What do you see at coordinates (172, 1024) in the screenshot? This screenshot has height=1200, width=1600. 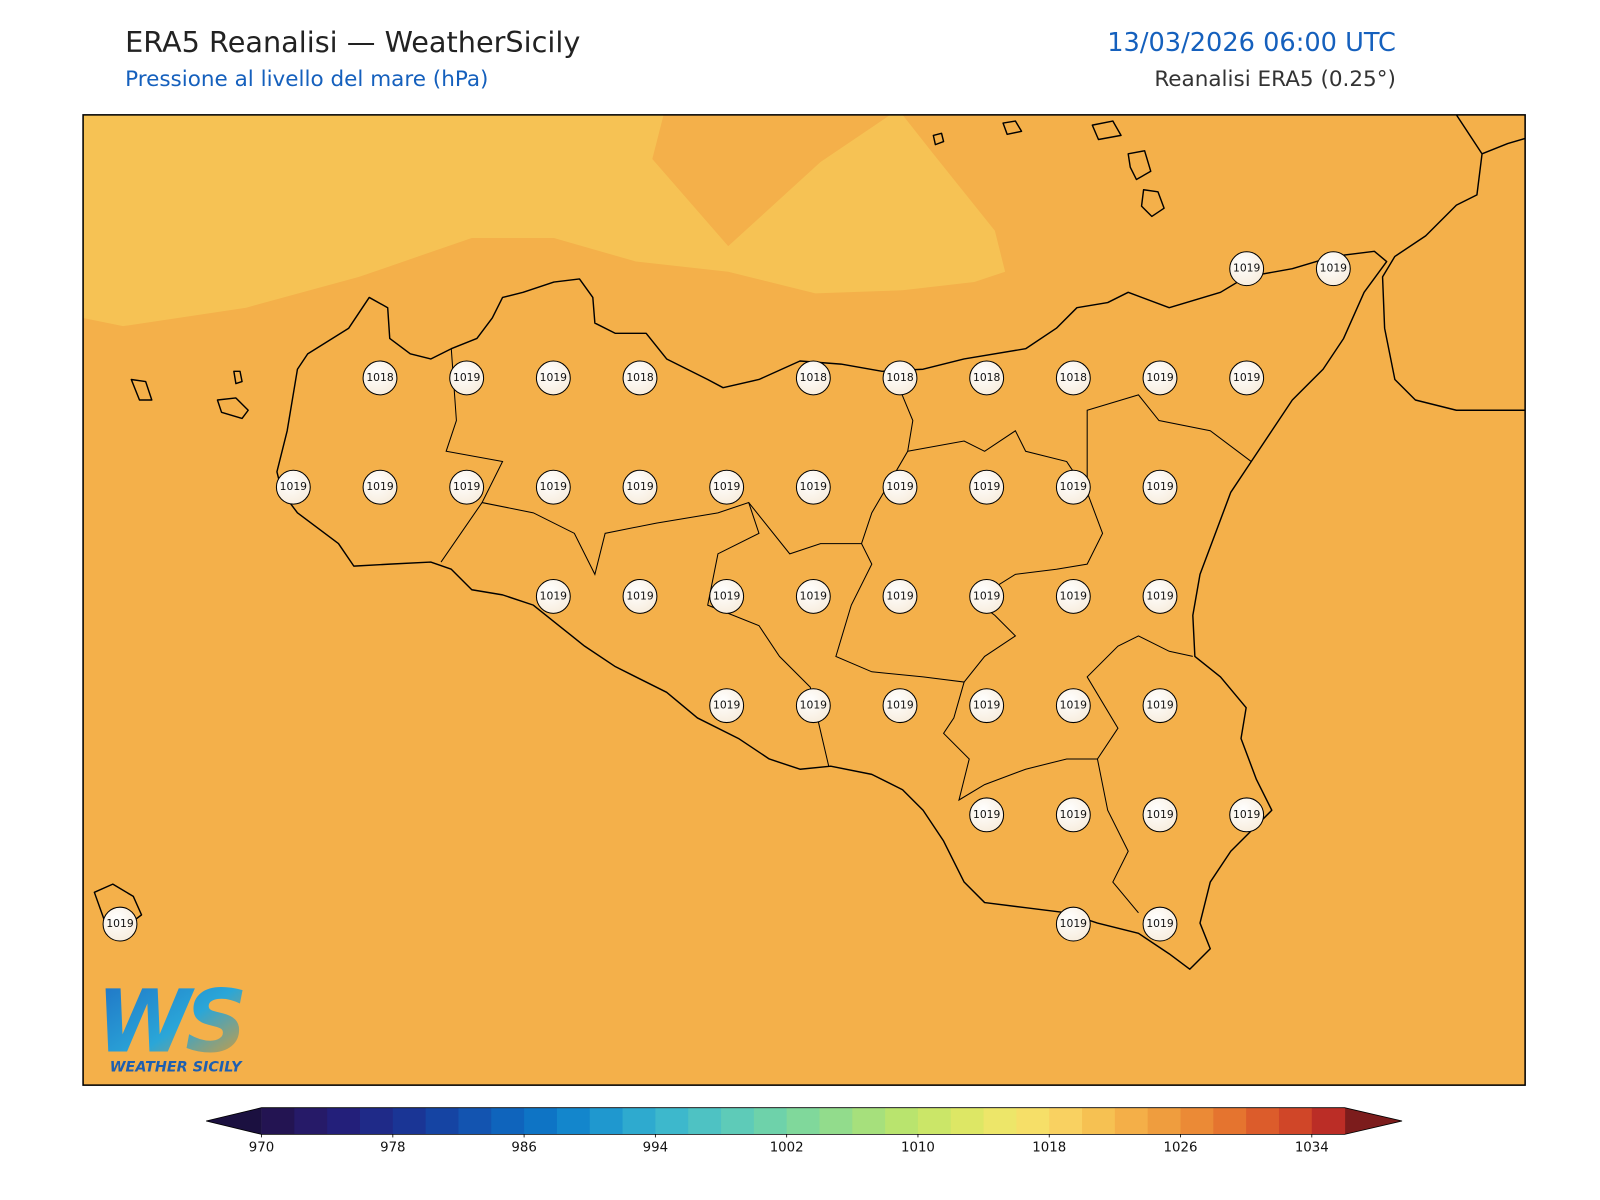 I see `logo: WS WEATHER SICILY` at bounding box center [172, 1024].